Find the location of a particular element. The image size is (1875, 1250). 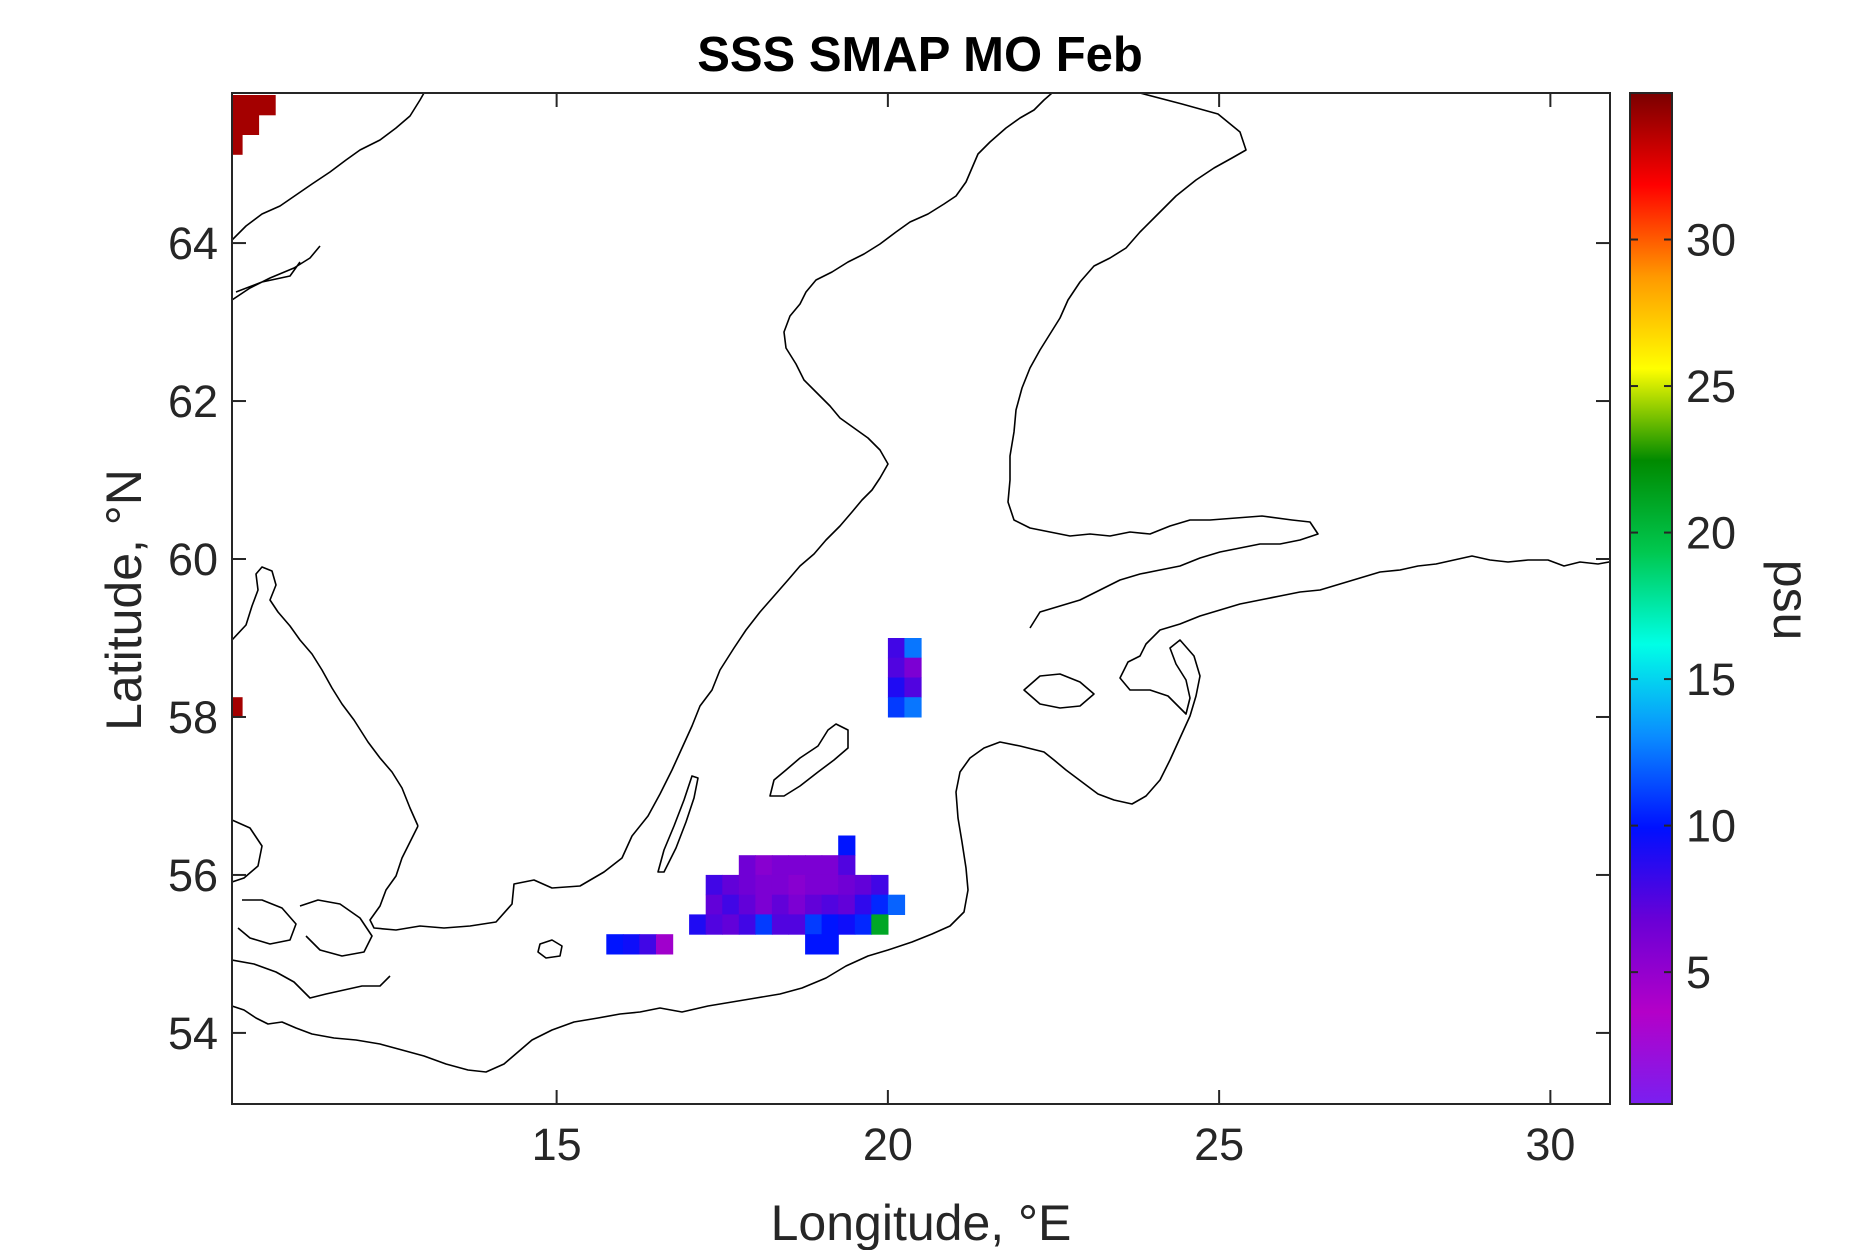

colorbar-label: psu is located at coordinates (1791, 600).